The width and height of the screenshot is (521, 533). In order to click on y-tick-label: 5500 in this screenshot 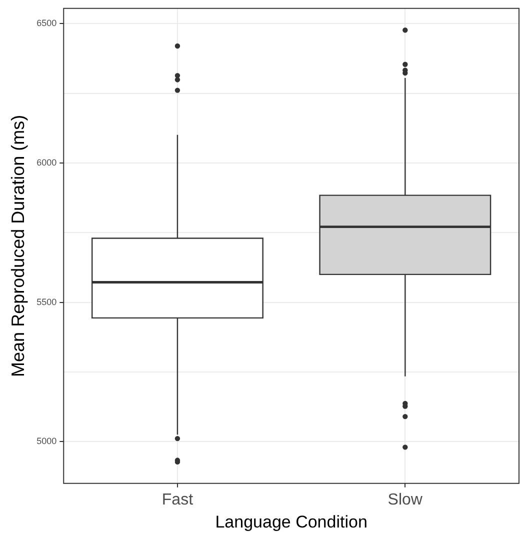, I will do `click(46, 301)`.